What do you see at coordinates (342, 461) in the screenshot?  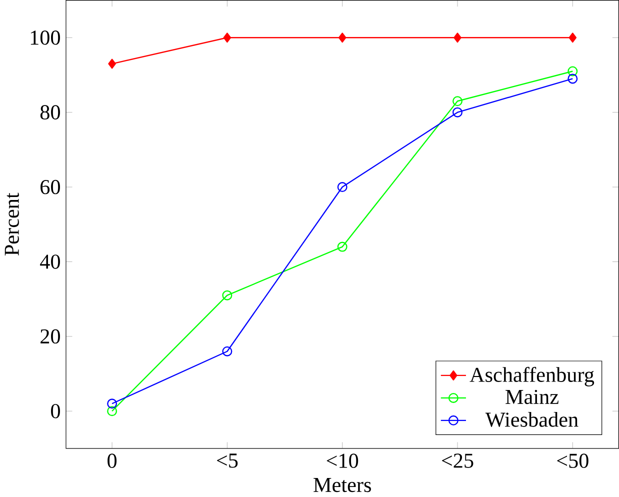 I see `x-tick-label: <10` at bounding box center [342, 461].